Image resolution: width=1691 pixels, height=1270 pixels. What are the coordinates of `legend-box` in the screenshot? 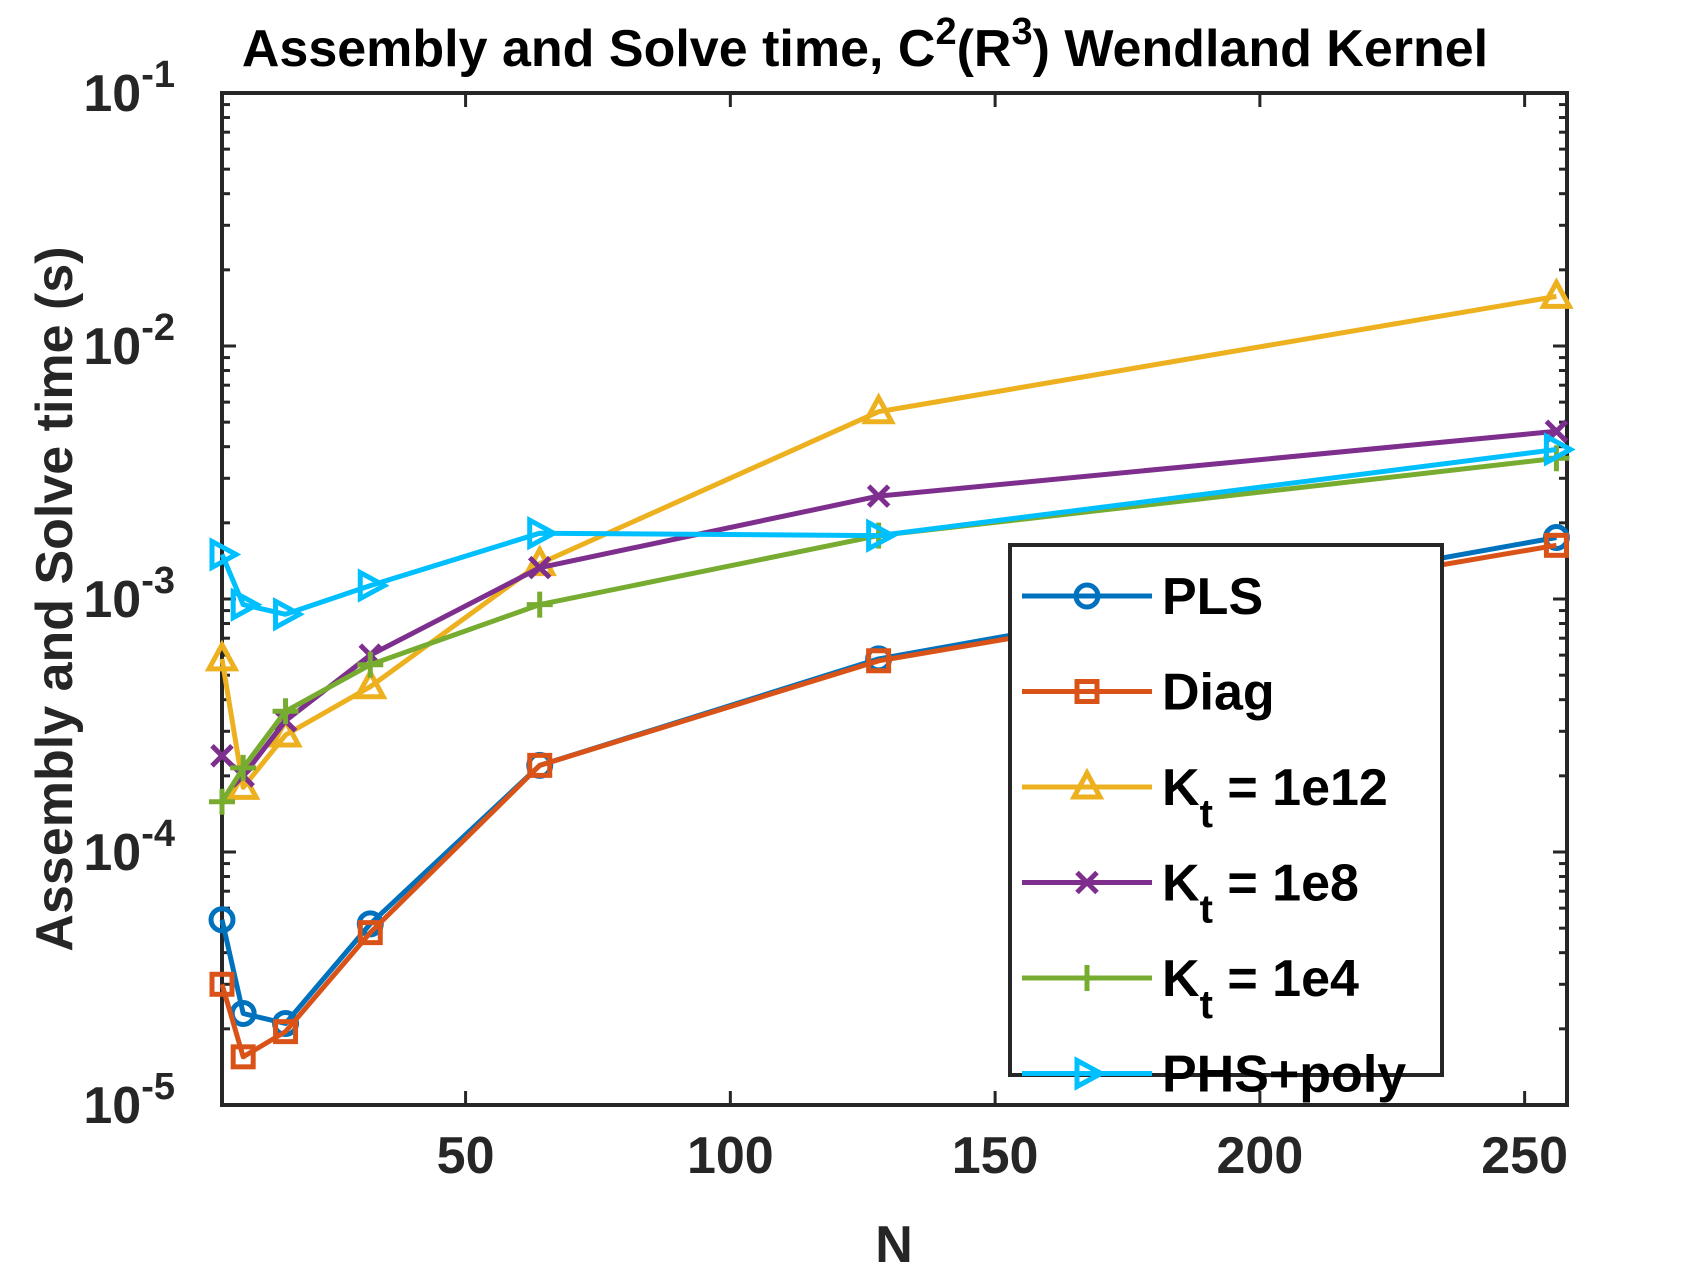 It's located at (1226, 810).